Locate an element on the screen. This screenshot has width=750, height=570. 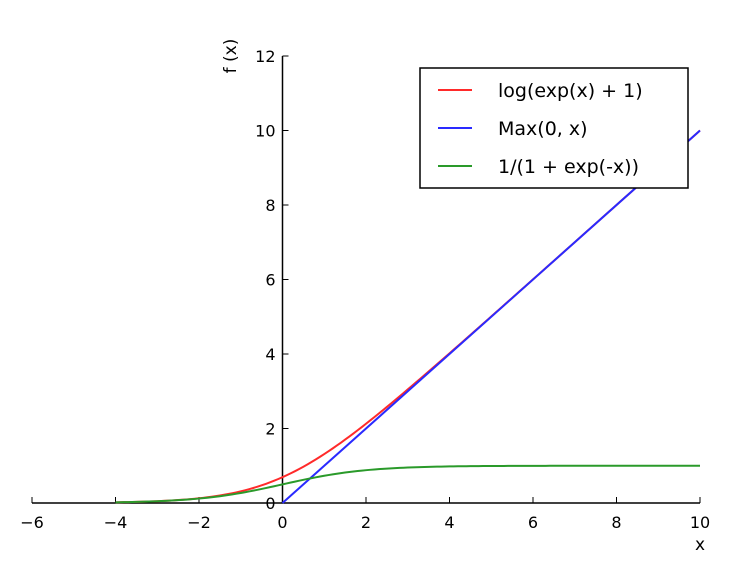
x-tick-label: 10 is located at coordinates (700, 522).